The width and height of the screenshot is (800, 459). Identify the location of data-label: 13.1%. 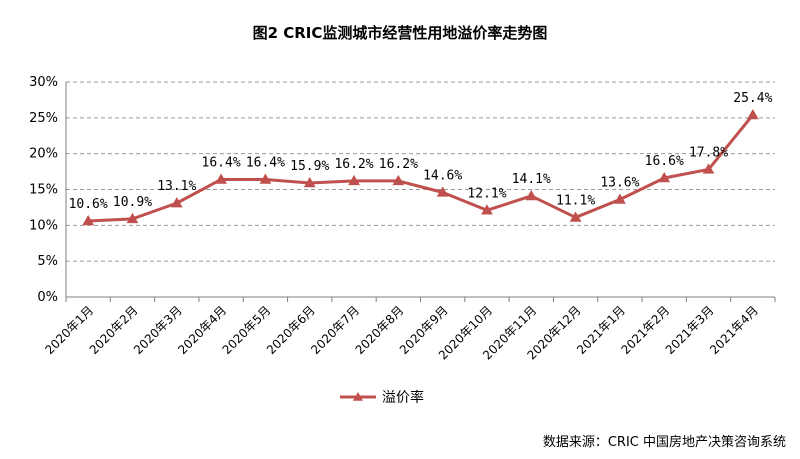
(176, 186).